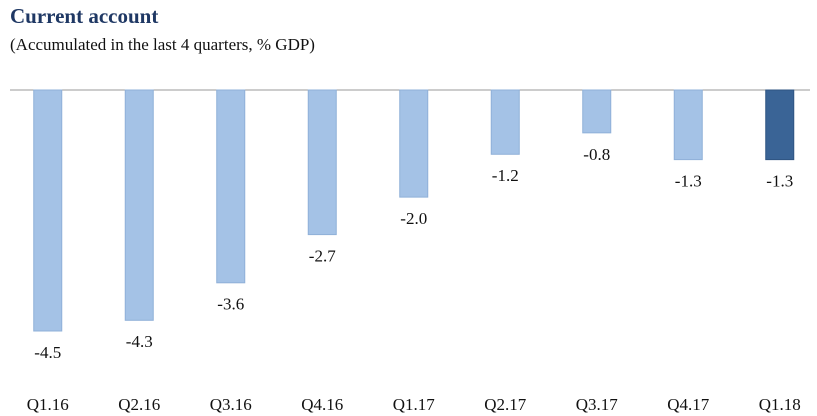  Describe the element at coordinates (322, 256) in the screenshot. I see `data-label: -2.7` at that location.